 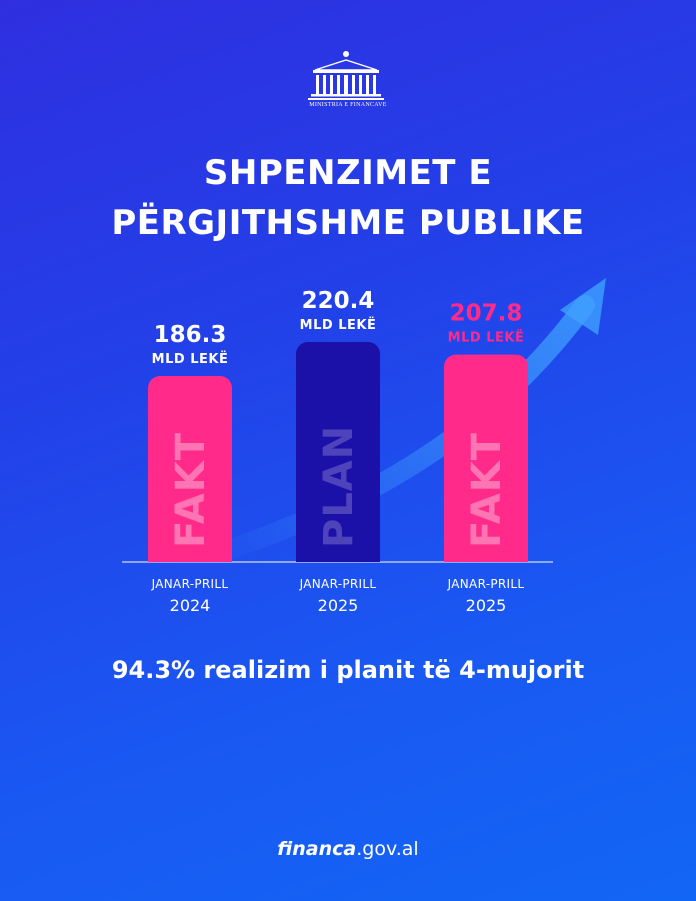 What do you see at coordinates (190, 584) in the screenshot?
I see `category-period-1: JANAR-PRILL` at bounding box center [190, 584].